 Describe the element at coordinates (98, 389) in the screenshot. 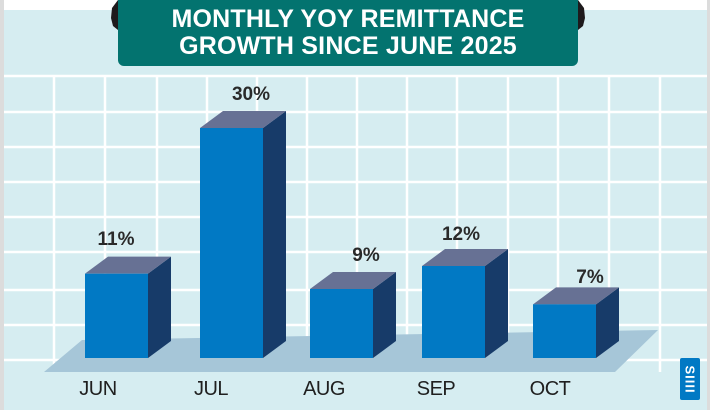

I see `category-label-jun: JUN` at that location.